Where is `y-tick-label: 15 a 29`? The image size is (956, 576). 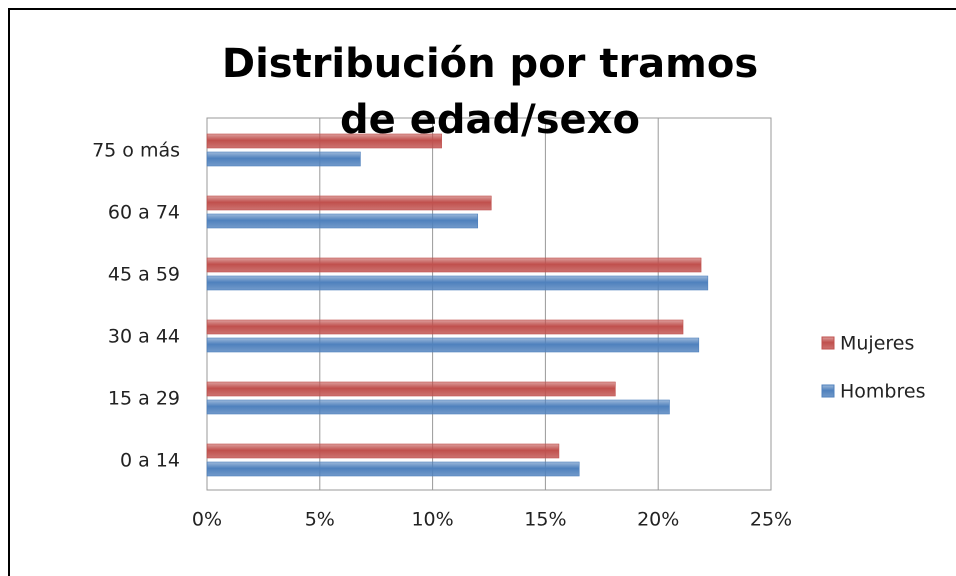 y-tick-label: 15 a 29 is located at coordinates (144, 399).